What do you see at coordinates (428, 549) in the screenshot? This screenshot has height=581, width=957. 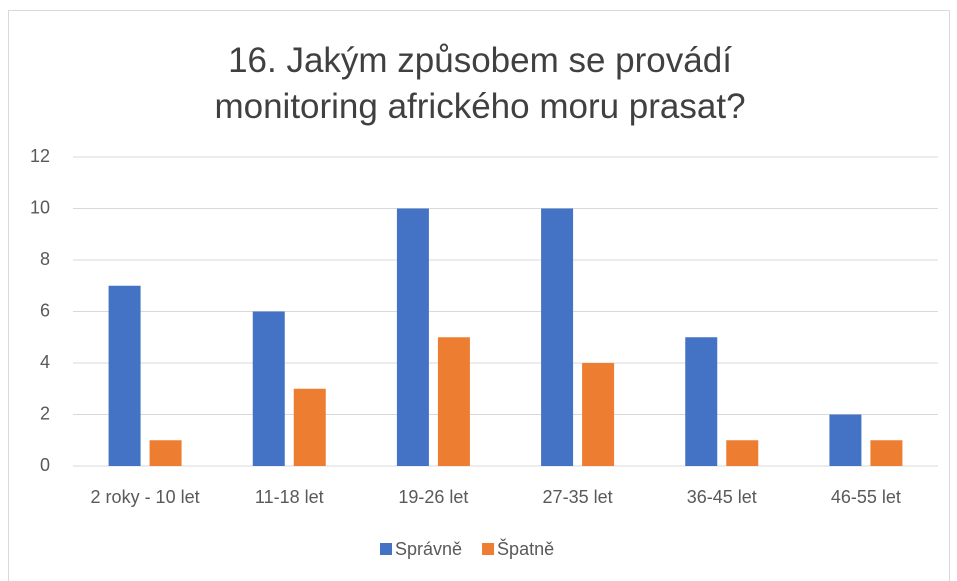 I see `legend-label: Správně` at bounding box center [428, 549].